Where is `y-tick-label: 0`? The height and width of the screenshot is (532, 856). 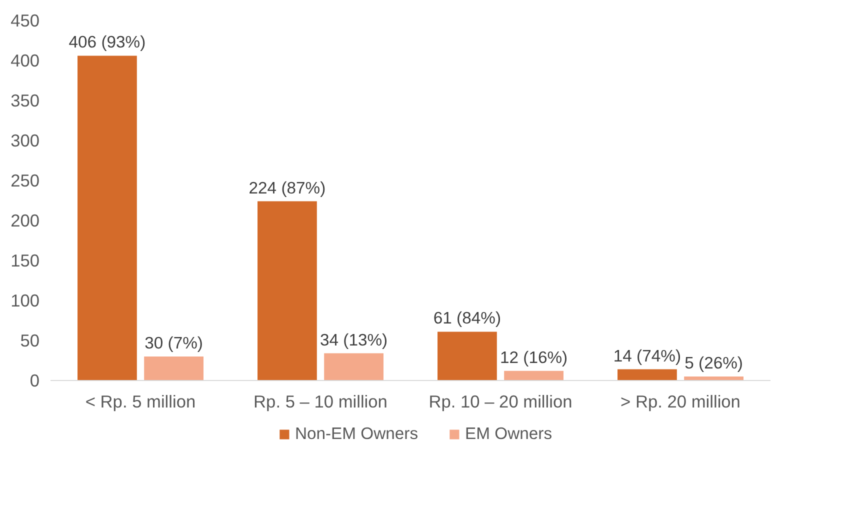
y-tick-label: 0 is located at coordinates (35, 380).